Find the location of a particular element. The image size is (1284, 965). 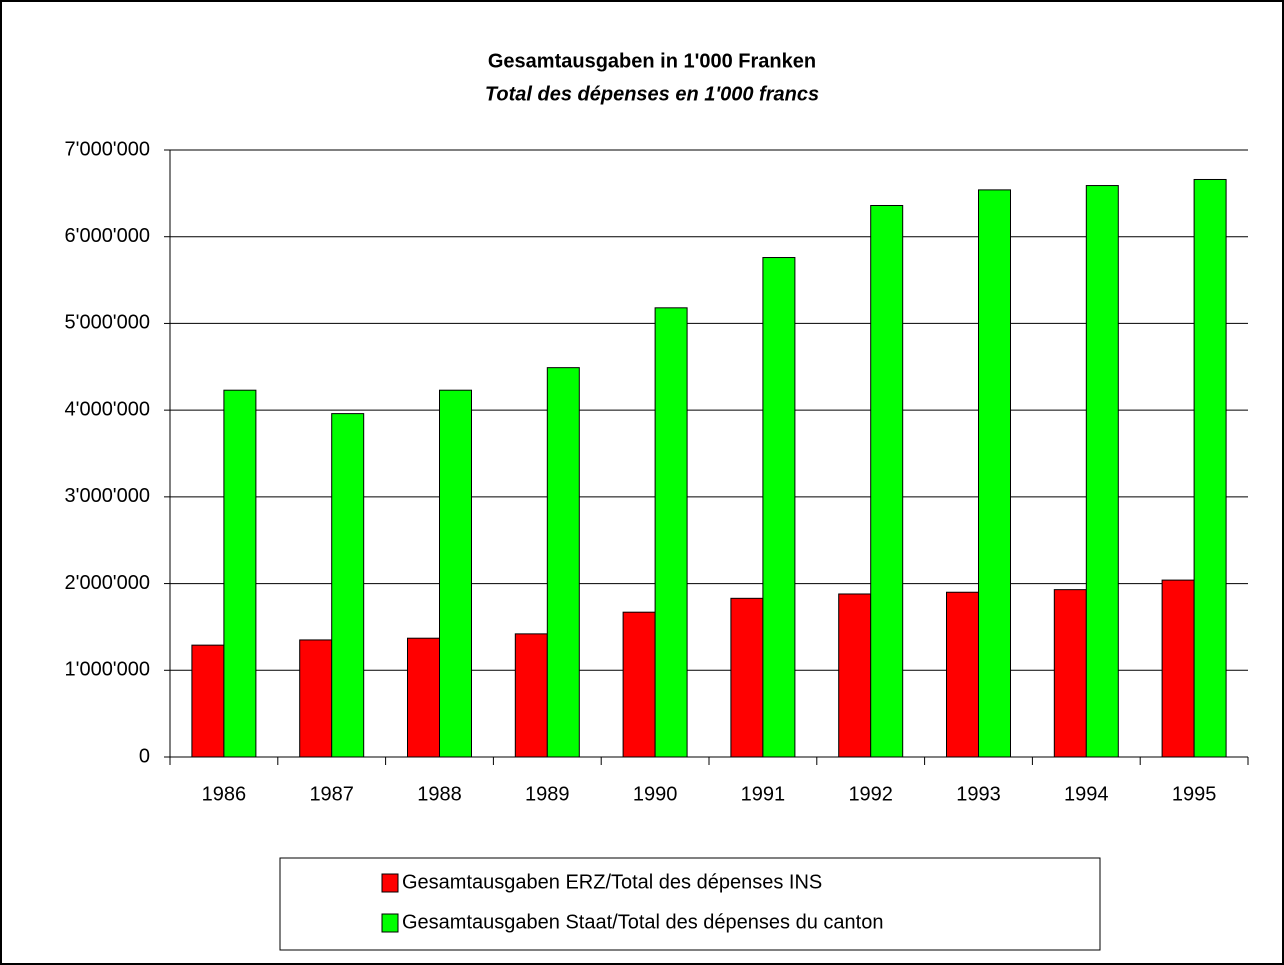

y-tick-label: 4'000'000 is located at coordinates (108, 409).